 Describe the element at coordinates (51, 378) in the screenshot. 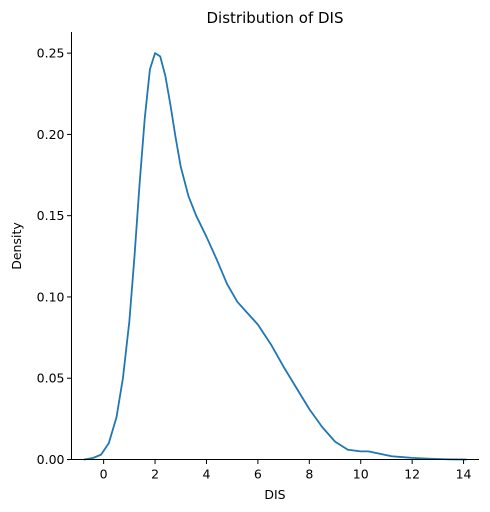

I see `y-tick-label: 0.05` at that location.